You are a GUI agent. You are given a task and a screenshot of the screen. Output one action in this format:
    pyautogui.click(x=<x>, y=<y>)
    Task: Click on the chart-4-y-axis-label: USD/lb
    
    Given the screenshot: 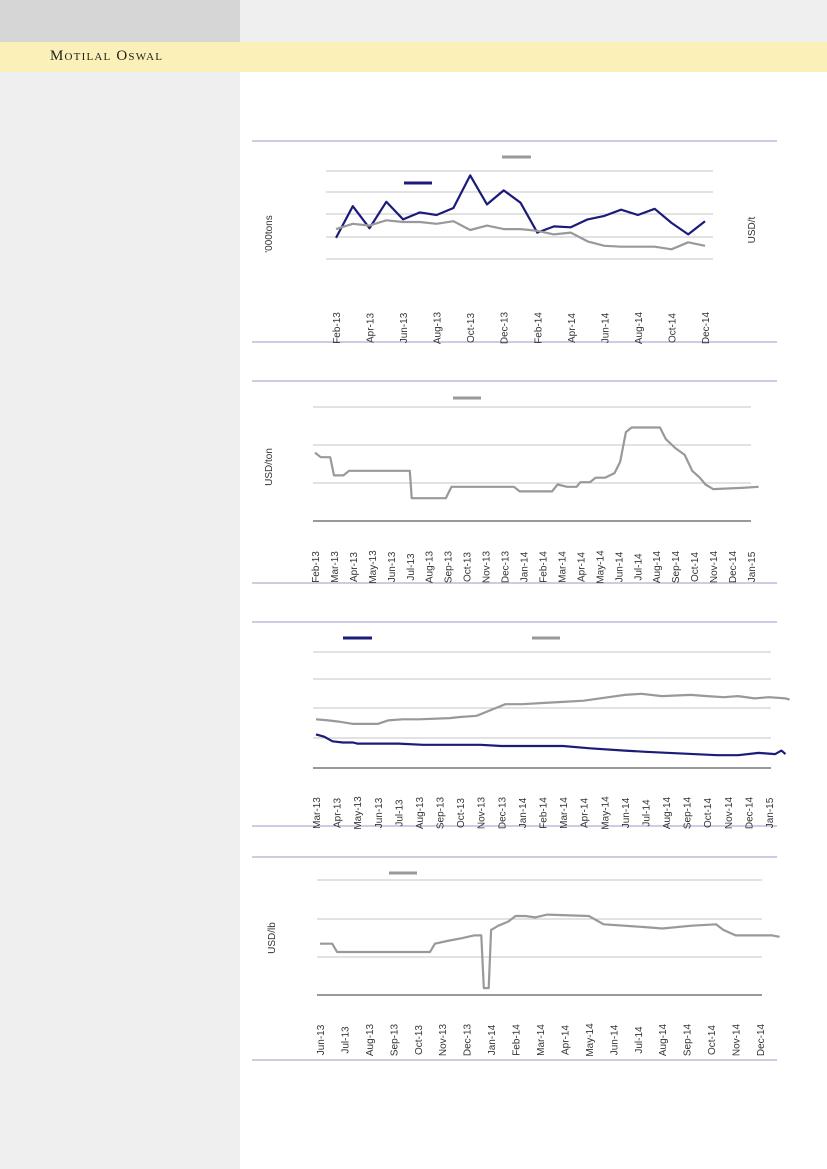 What is the action you would take?
    pyautogui.click(x=272, y=938)
    